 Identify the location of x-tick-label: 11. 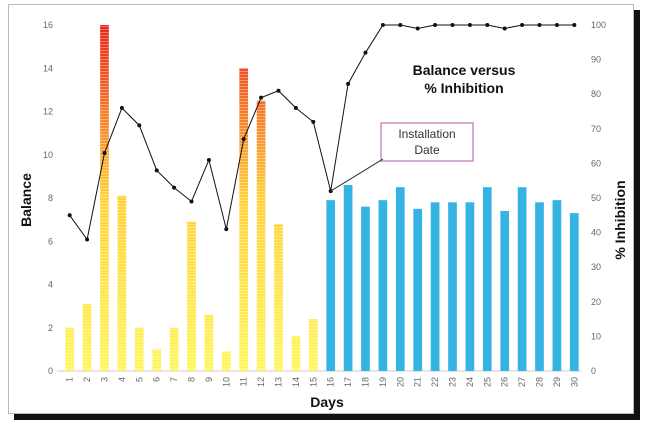
(244, 381).